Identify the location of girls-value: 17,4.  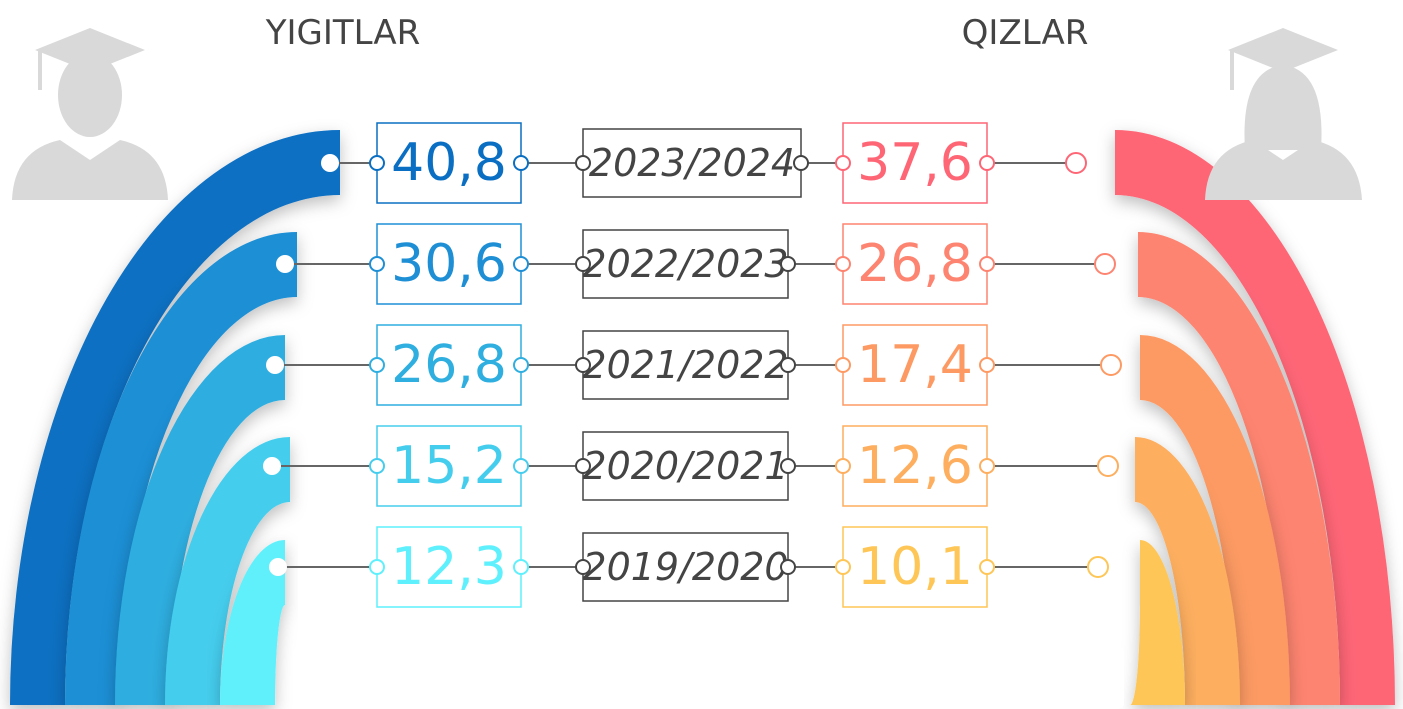
(915, 365).